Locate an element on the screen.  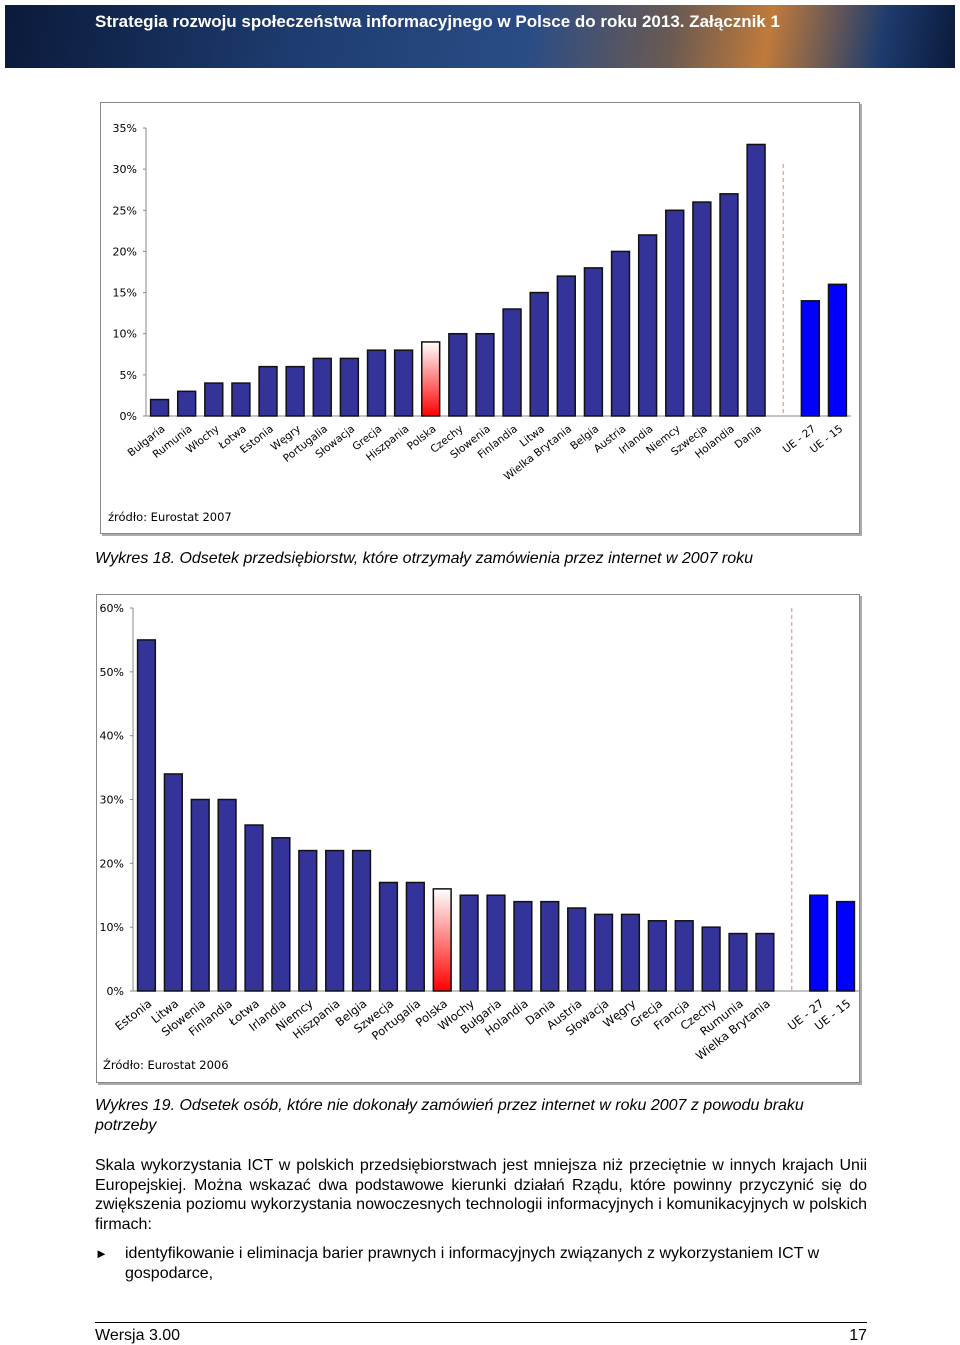
y-tick-label: 40% is located at coordinates (112, 736).